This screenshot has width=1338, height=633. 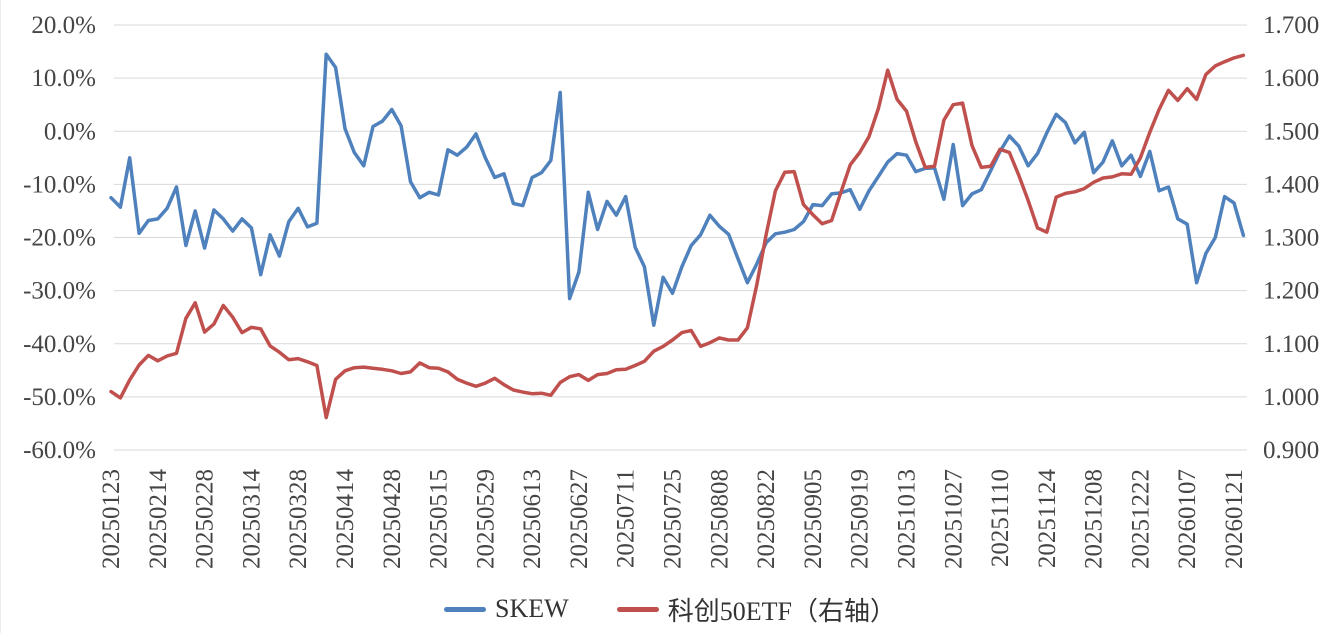 I want to click on x-axis-tick-label: 20260107, so click(x=1187, y=519).